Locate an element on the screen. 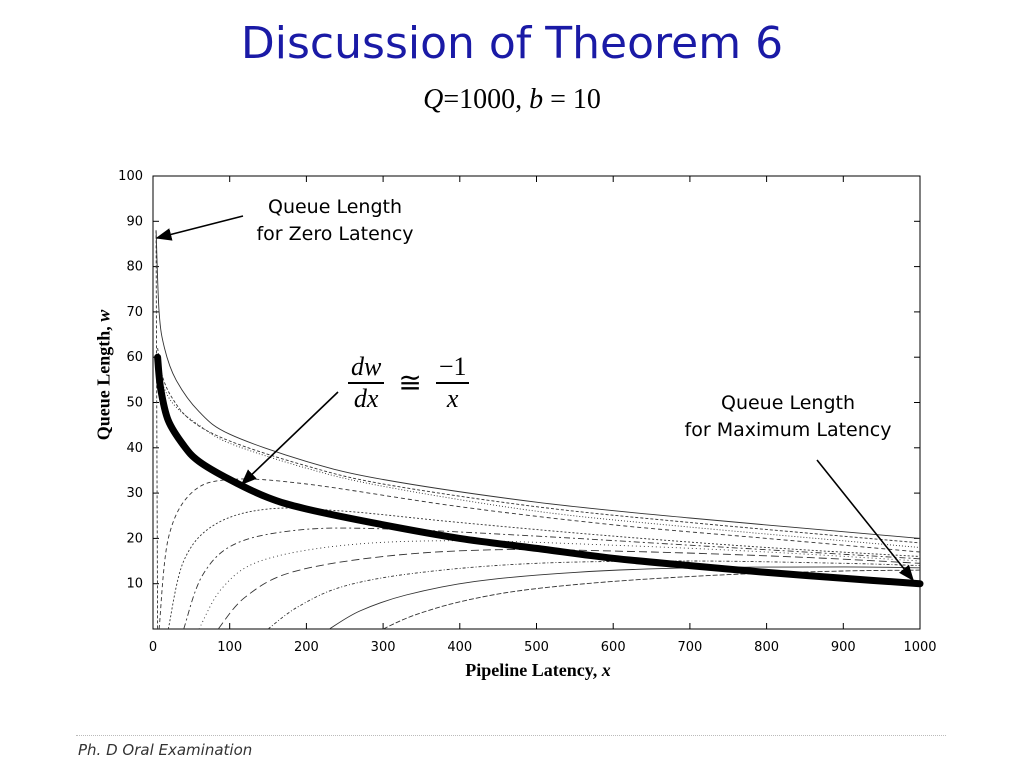  subtitle-q: Q is located at coordinates (433, 99).